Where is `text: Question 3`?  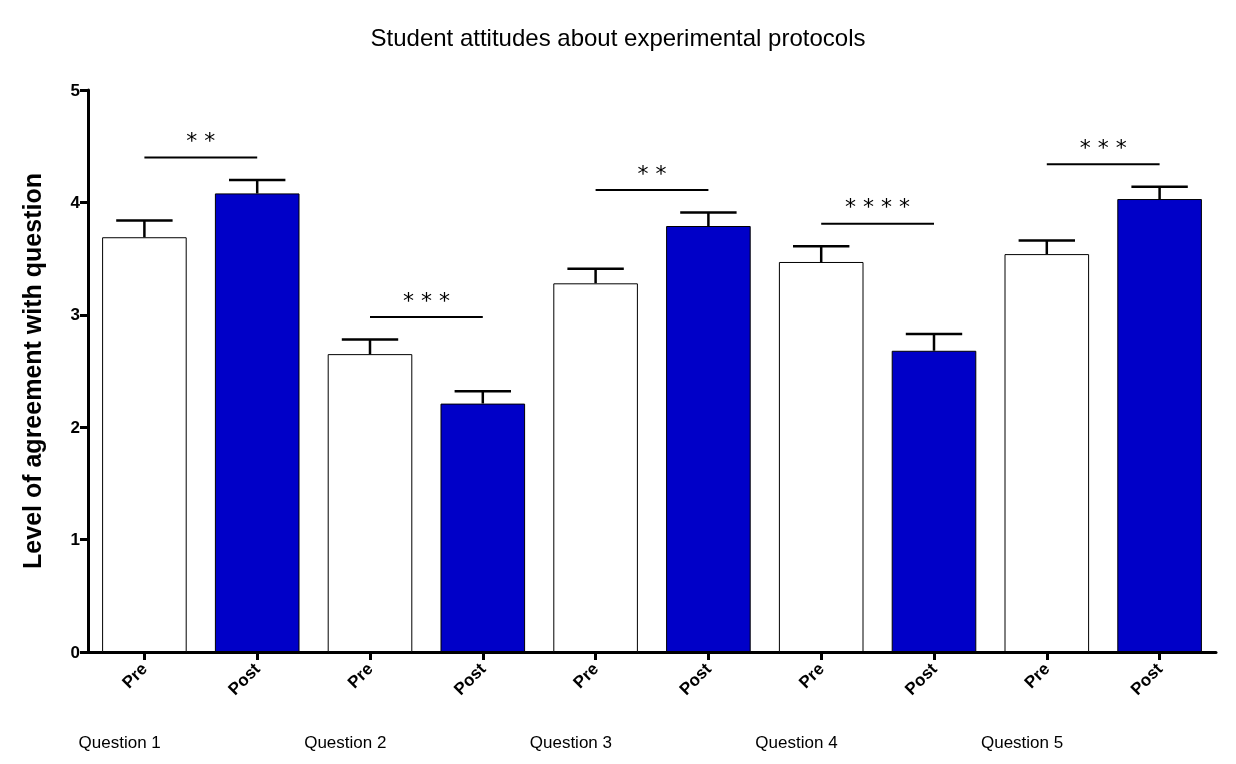
text: Question 3 is located at coordinates (570, 742).